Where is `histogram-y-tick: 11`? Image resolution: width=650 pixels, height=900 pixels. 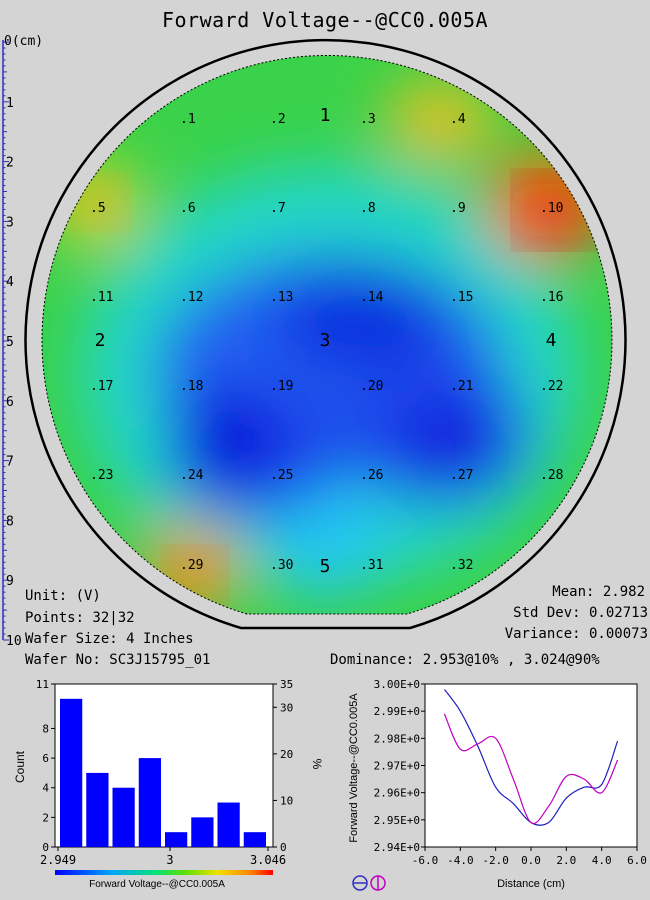
histogram-y-tick: 11 is located at coordinates (42, 684).